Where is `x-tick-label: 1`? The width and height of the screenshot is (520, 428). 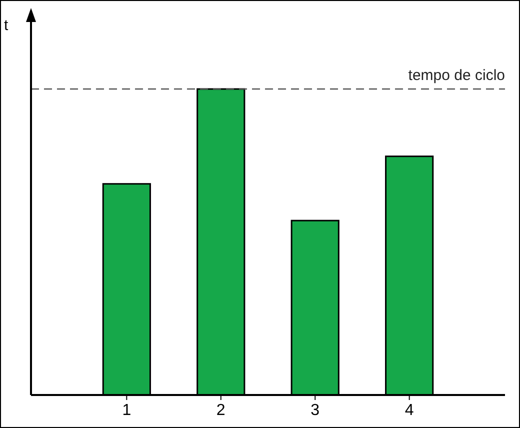 x-tick-label: 1 is located at coordinates (127, 410).